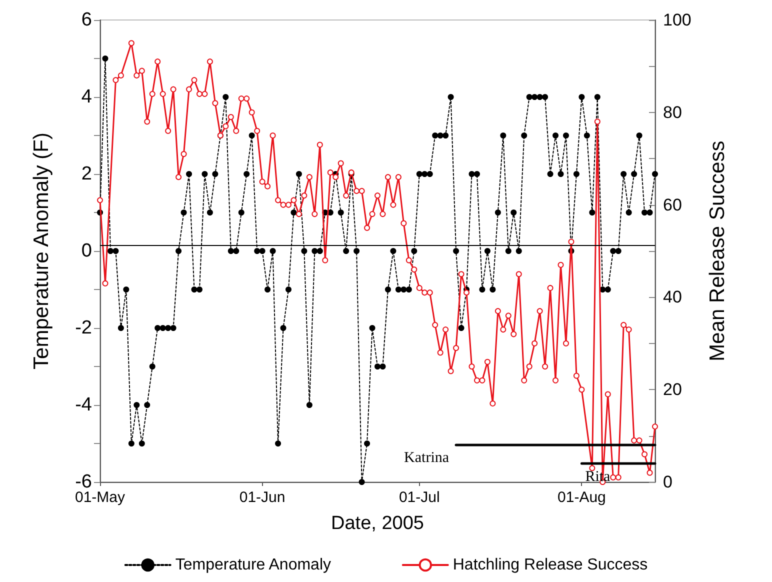  I want to click on y-axis-title: Temperature Anomaly (F), so click(41, 251).